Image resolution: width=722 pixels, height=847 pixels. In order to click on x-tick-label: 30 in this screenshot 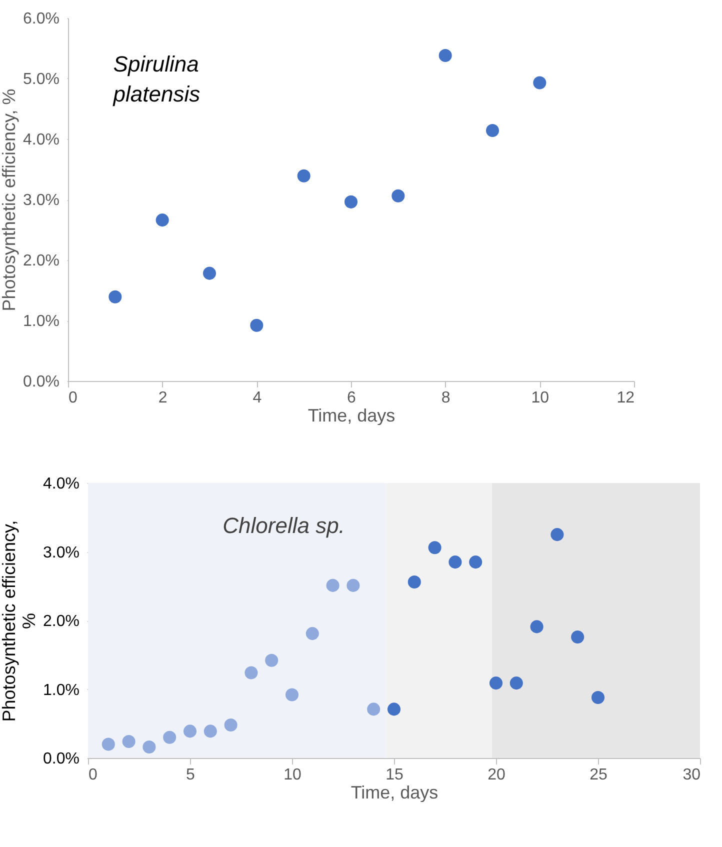, I will do `click(691, 775)`.